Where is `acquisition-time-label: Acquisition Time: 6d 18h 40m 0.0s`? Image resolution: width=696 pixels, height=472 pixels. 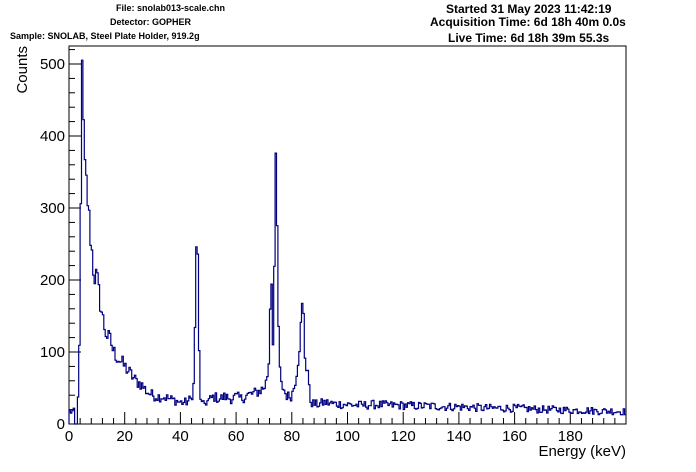 acquisition-time-label: Acquisition Time: 6d 18h 40m 0.0s is located at coordinates (528, 22).